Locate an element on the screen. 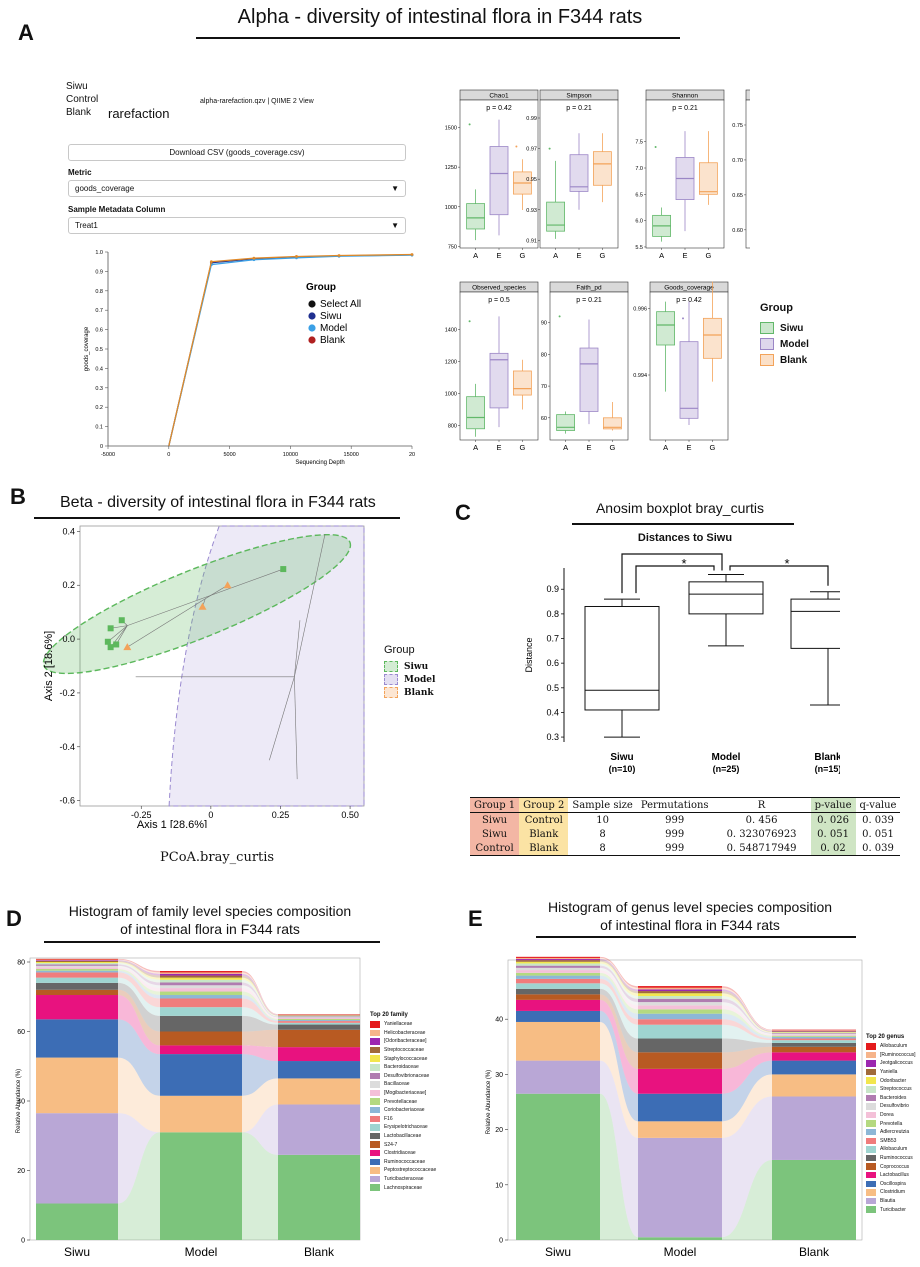 The image size is (920, 1267). y-tick-label: 80 is located at coordinates (21, 963).